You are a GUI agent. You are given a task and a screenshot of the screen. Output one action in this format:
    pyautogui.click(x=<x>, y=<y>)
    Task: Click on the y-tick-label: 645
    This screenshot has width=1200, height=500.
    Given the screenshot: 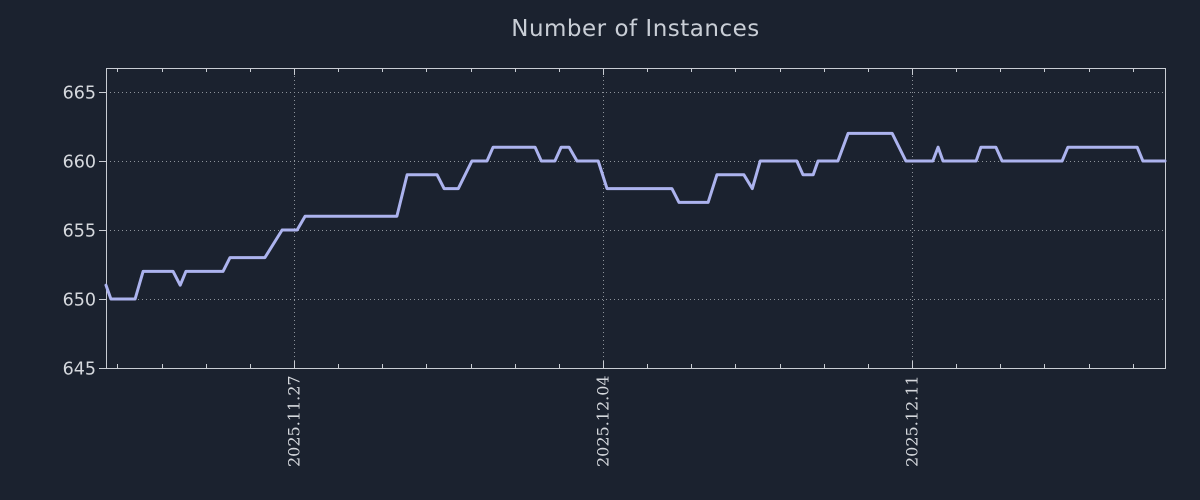 What is the action you would take?
    pyautogui.click(x=79, y=370)
    